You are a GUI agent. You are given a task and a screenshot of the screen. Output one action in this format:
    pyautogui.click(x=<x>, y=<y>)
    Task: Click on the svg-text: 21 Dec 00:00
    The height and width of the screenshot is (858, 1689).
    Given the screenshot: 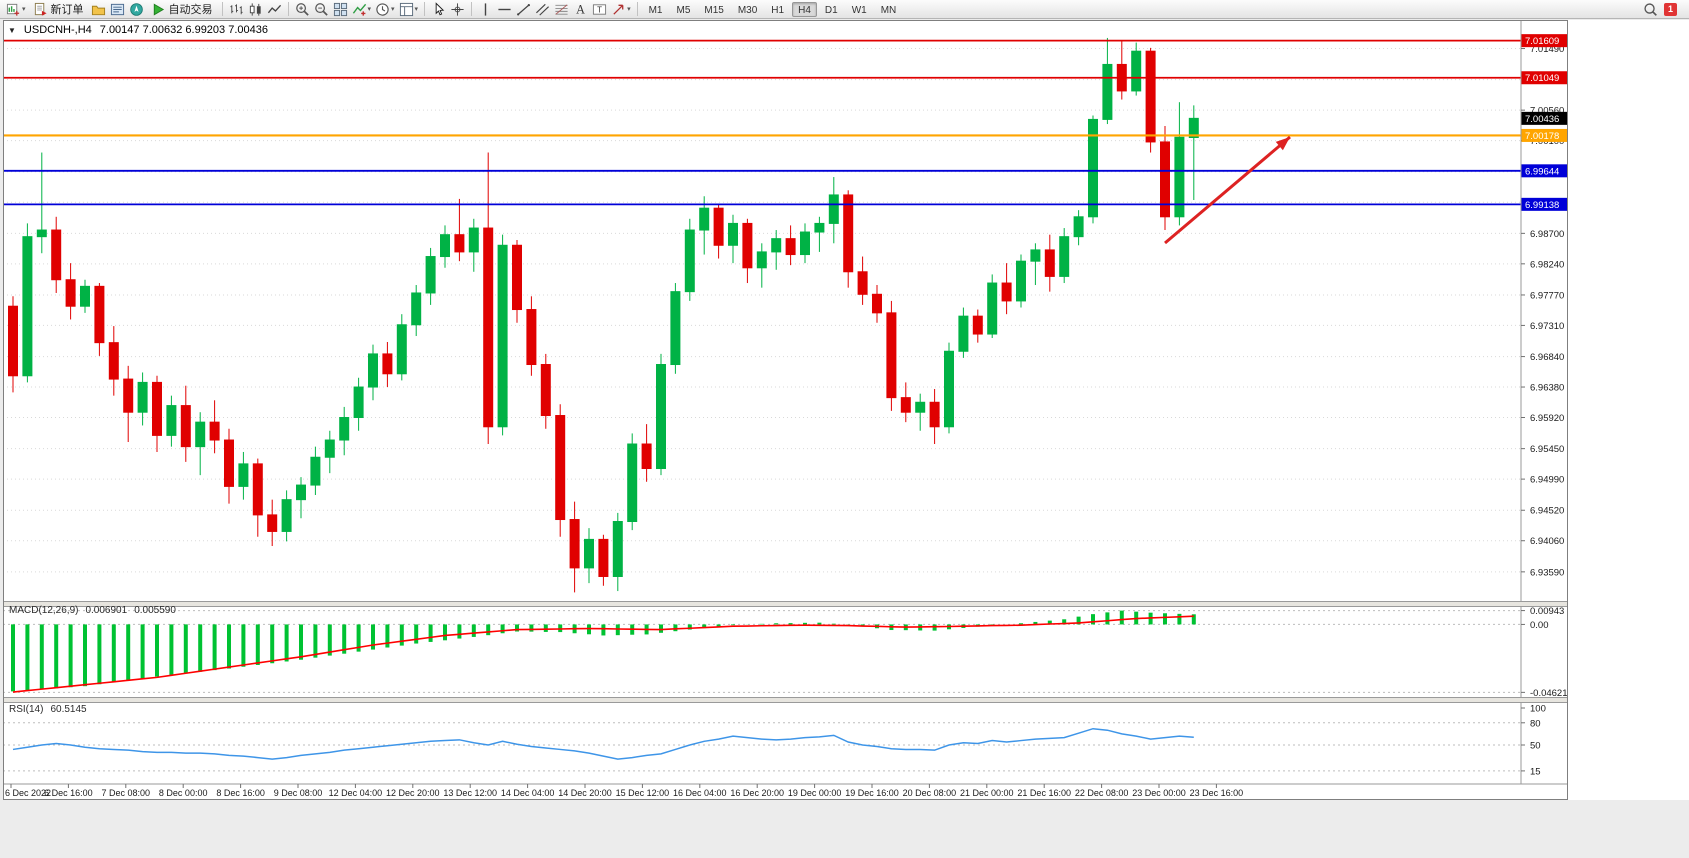 What is the action you would take?
    pyautogui.click(x=987, y=793)
    